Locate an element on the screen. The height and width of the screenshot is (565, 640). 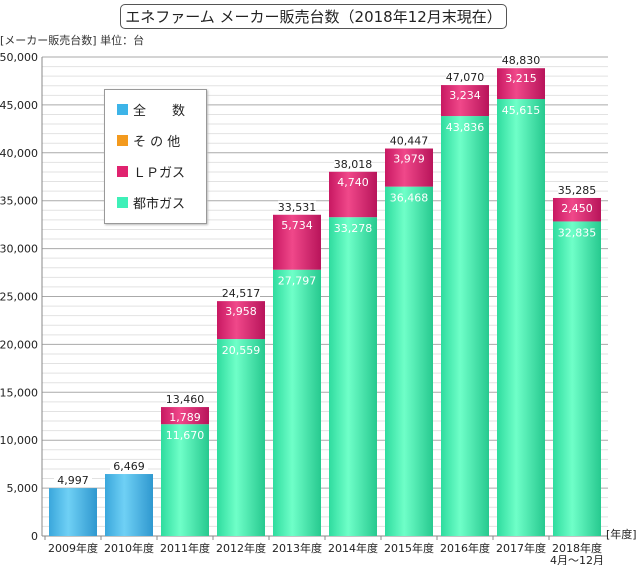
total-value-label: 33,531 is located at coordinates (297, 207).